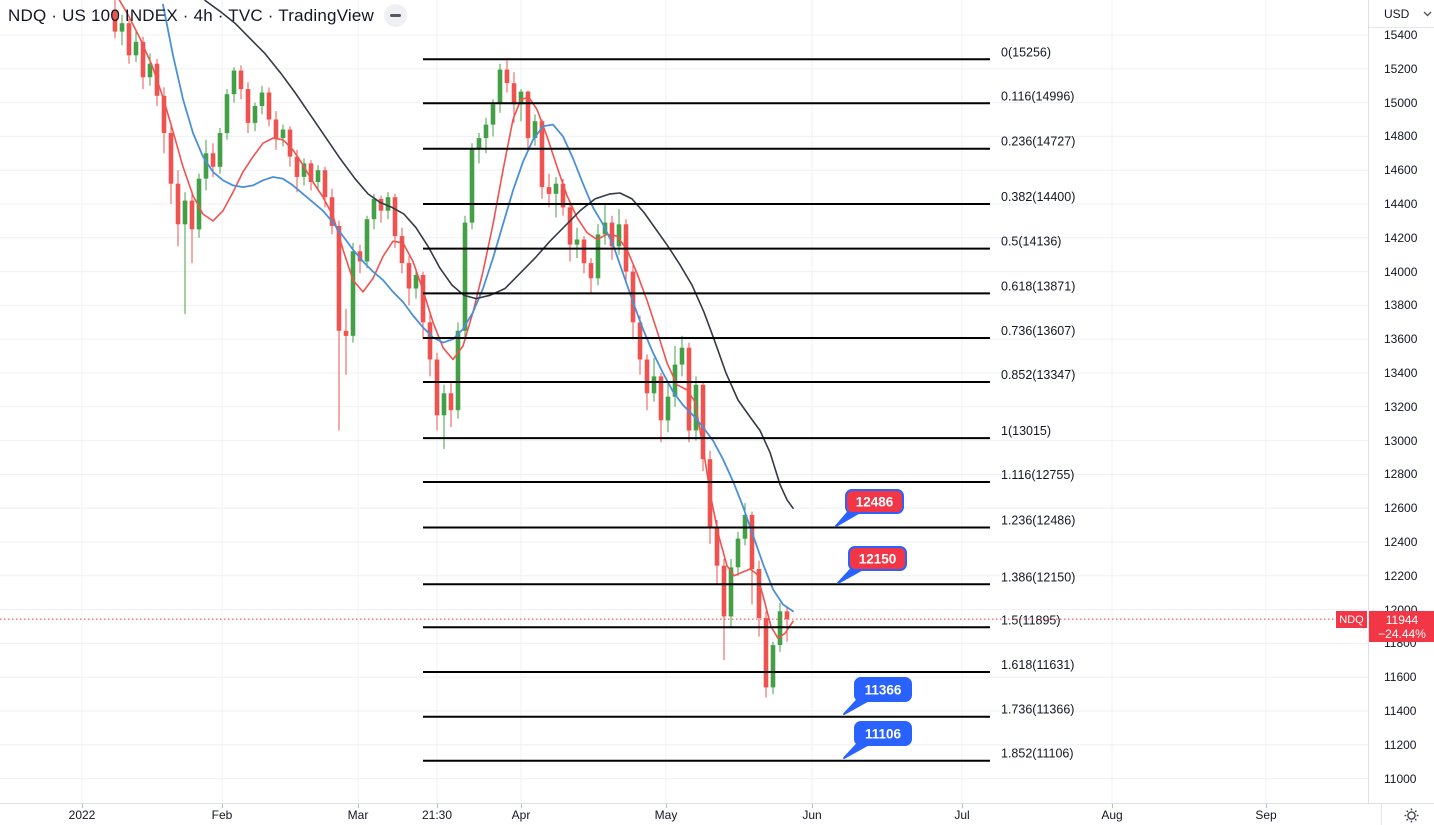  Describe the element at coordinates (1400, 778) in the screenshot. I see `price-tick-label: 11000` at that location.